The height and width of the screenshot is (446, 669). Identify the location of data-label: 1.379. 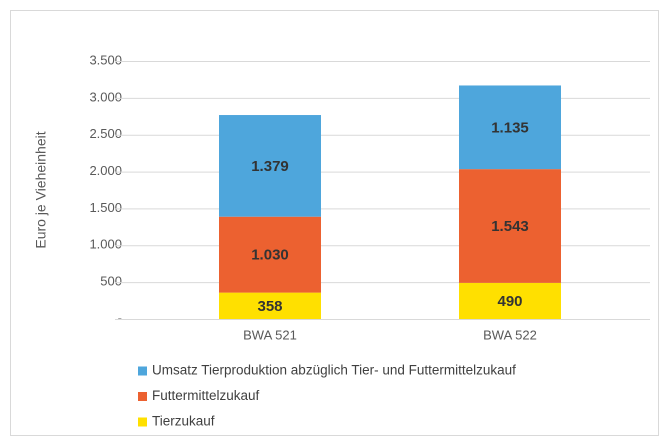
(270, 166).